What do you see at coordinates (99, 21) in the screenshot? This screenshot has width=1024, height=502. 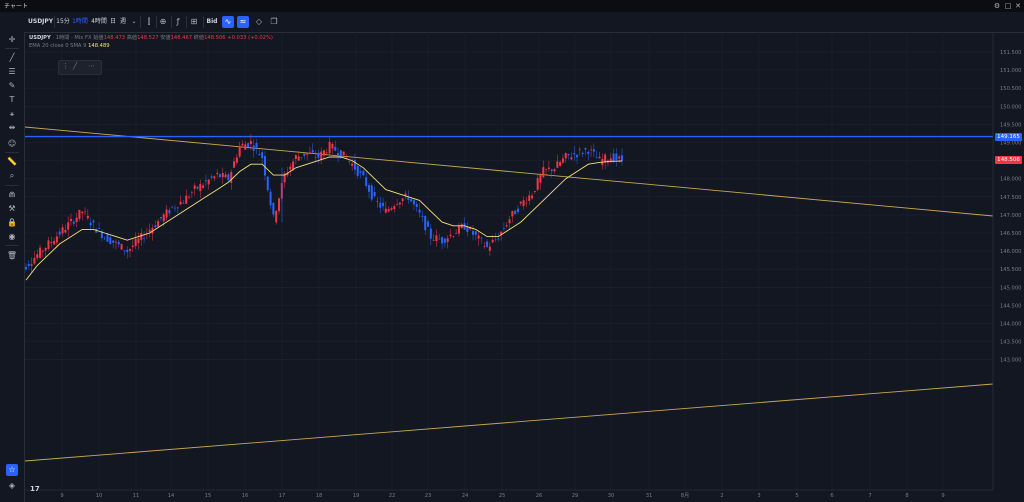 I see `interval-4h-button: 4時間` at bounding box center [99, 21].